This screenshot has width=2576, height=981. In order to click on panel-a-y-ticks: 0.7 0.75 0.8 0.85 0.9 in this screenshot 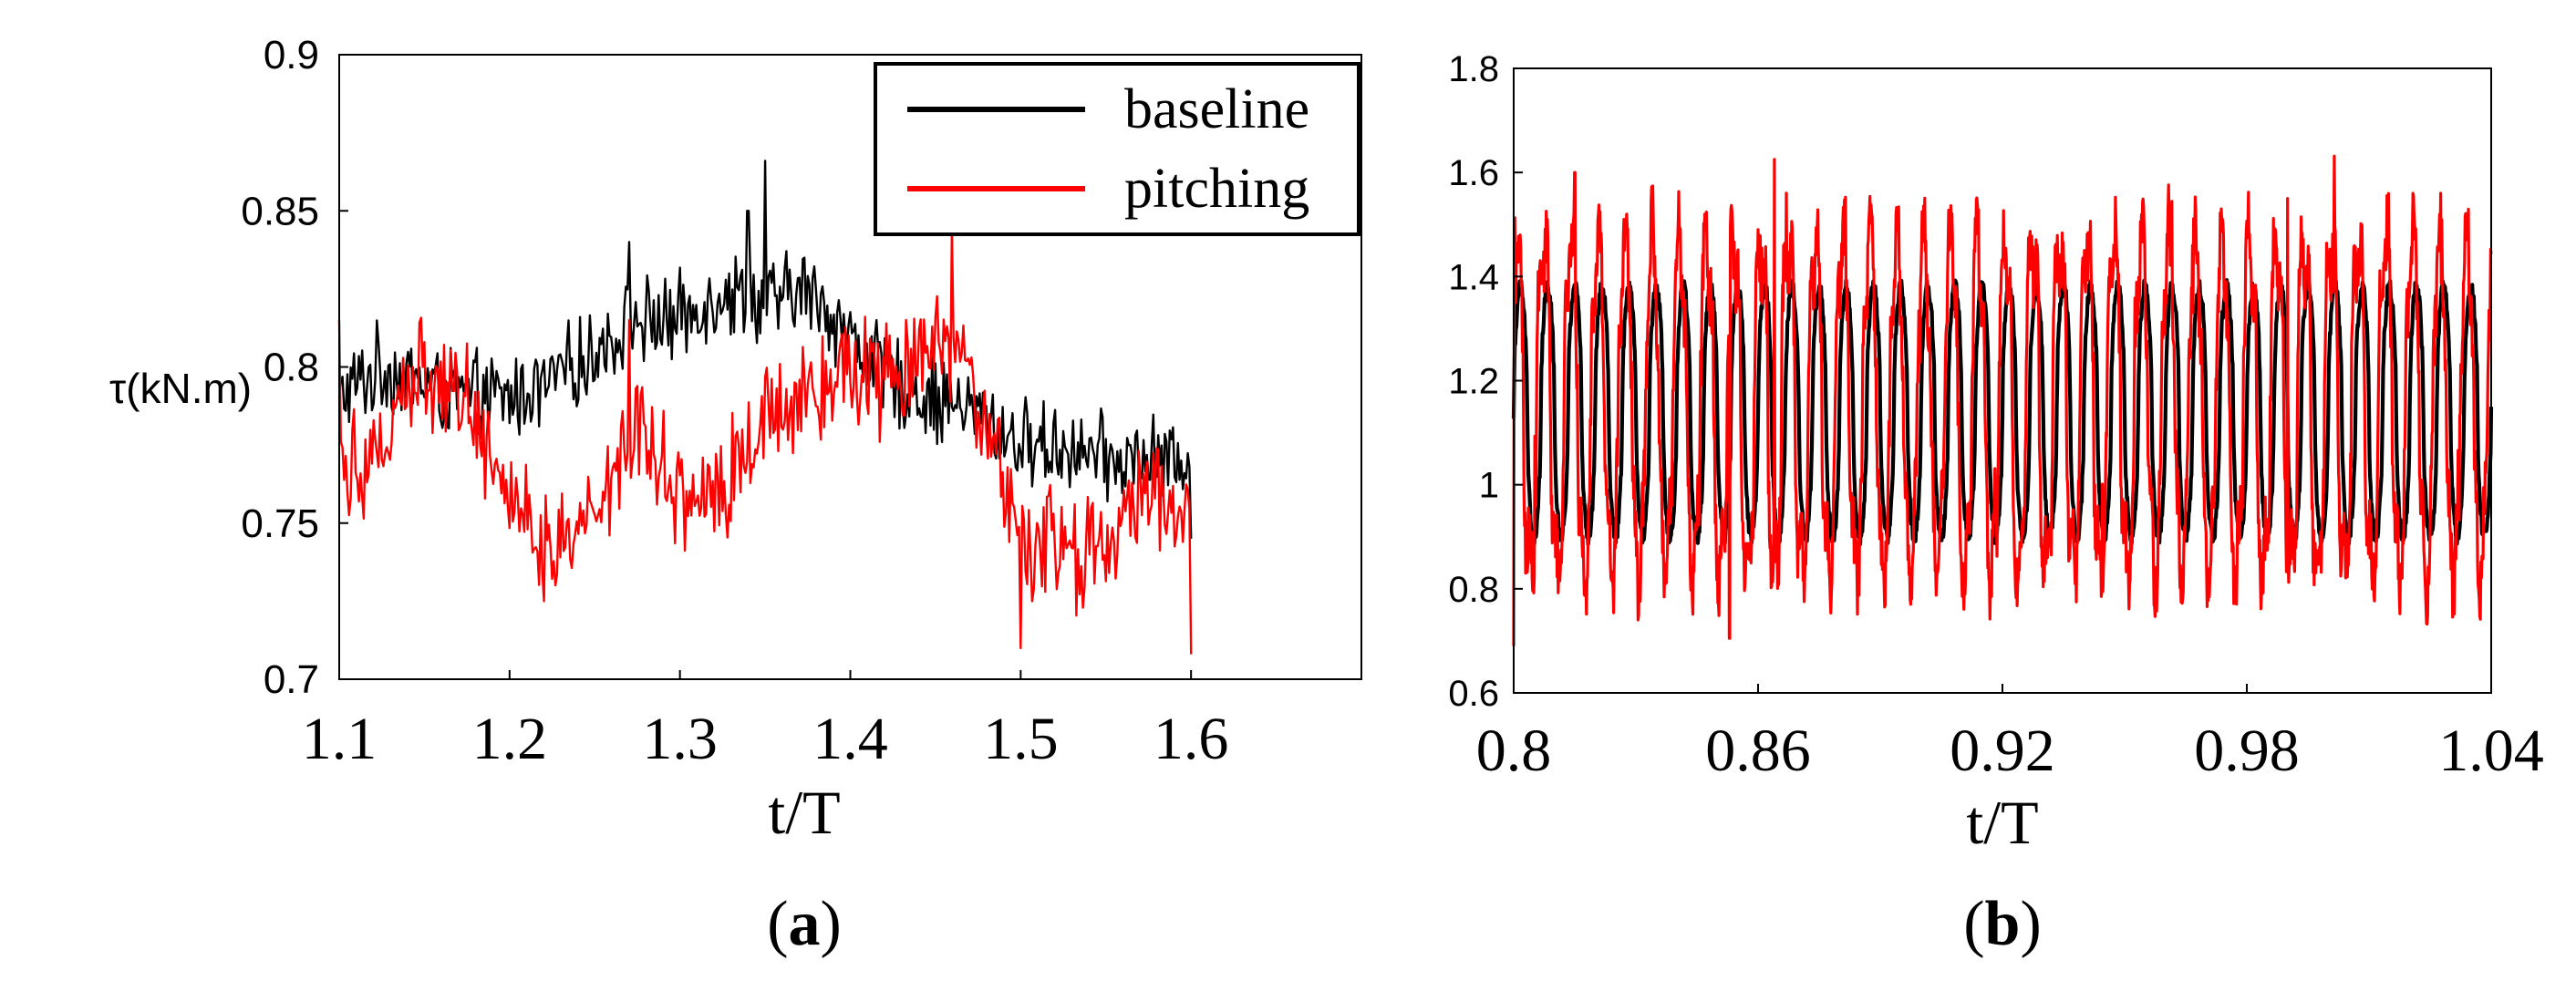, I will do `click(294, 367)`.